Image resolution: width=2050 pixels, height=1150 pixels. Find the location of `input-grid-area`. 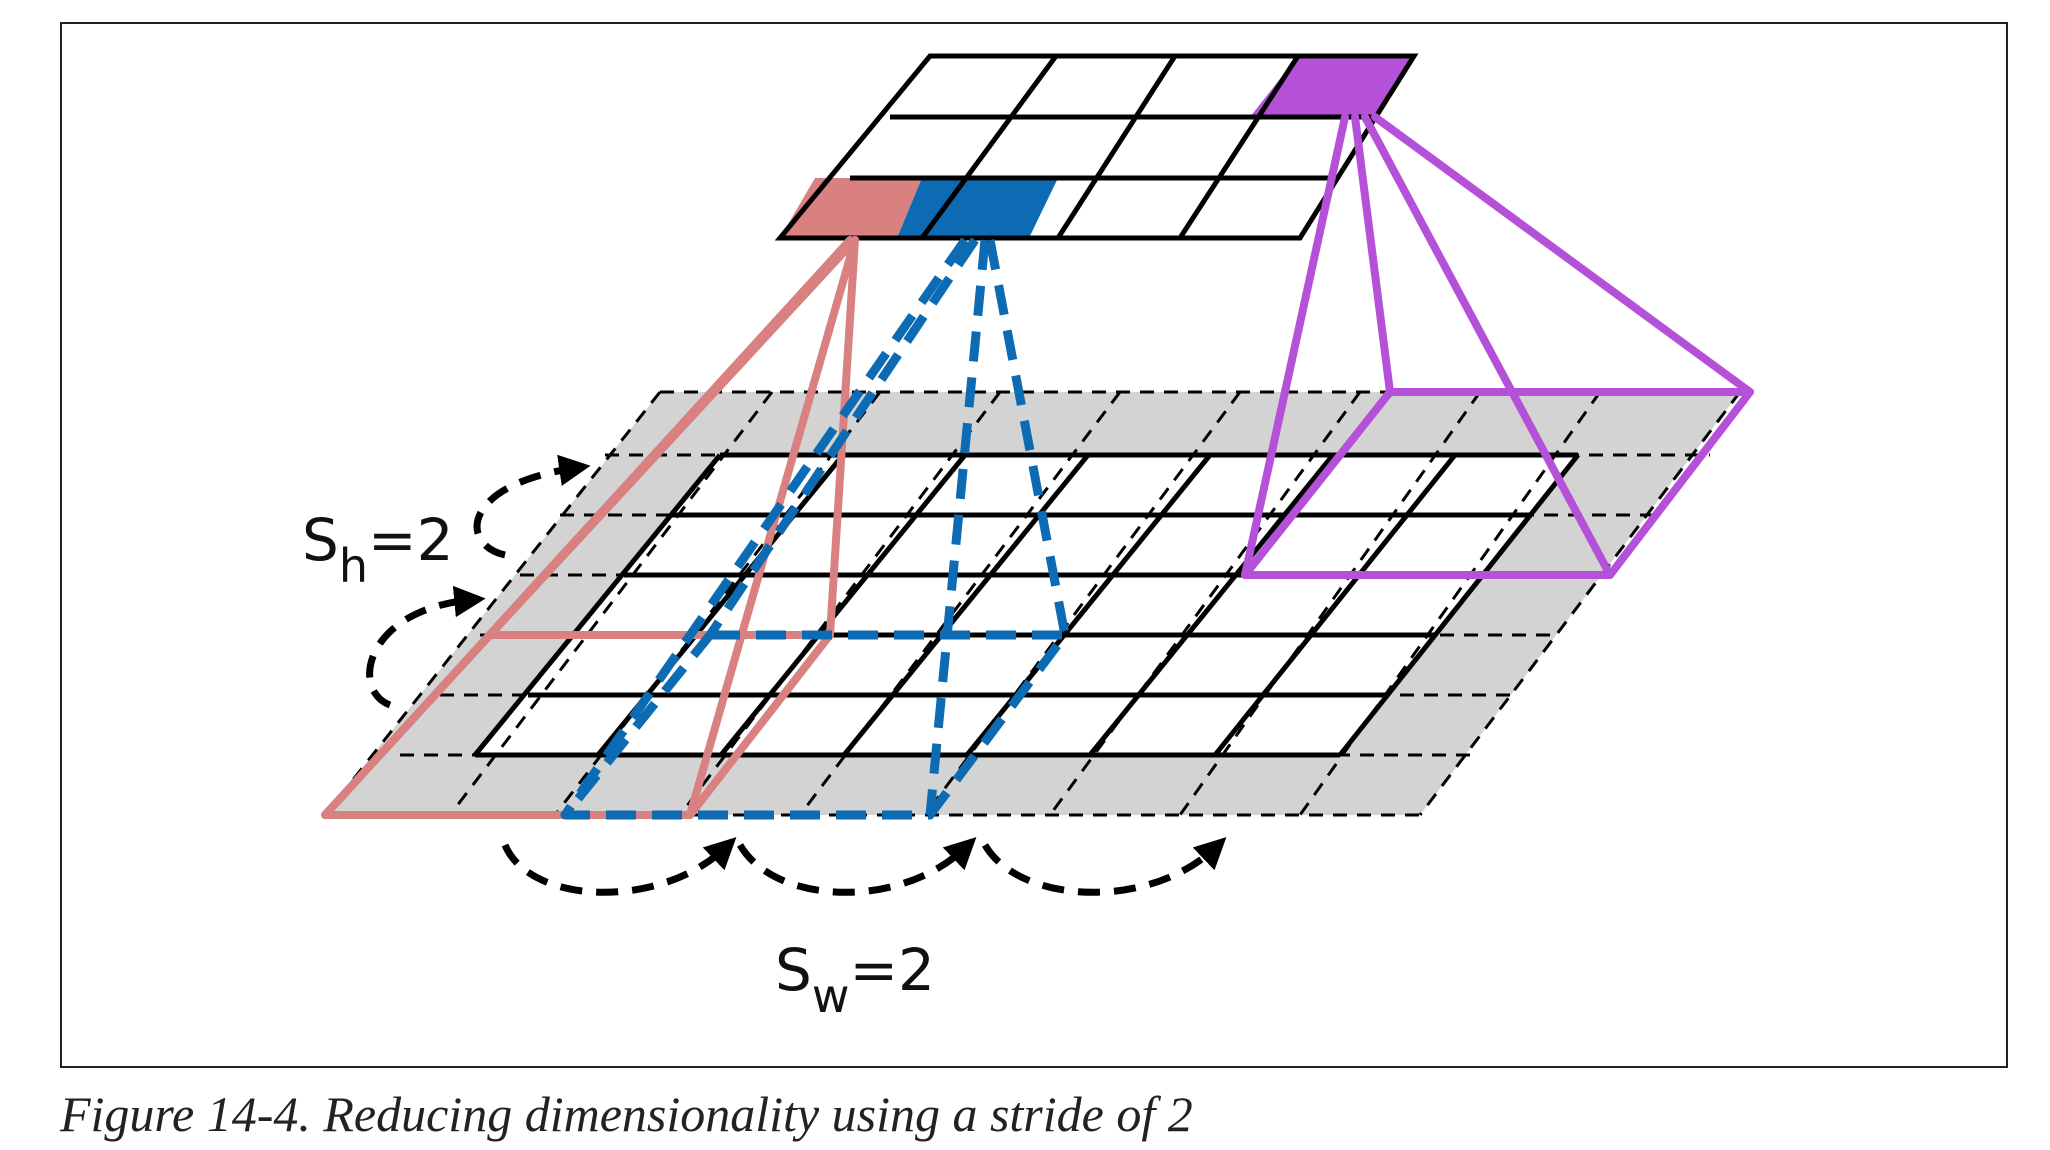

input-grid-area is located at coordinates (1026, 605).